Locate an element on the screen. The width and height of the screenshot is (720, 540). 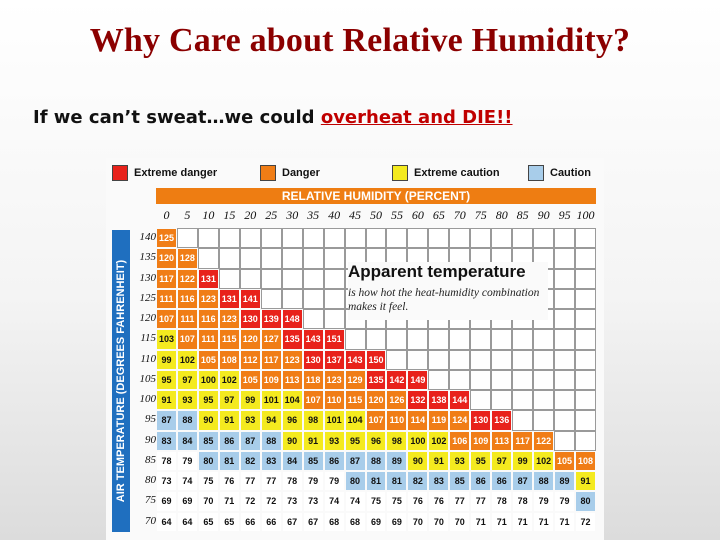
heat-cell: 119 is located at coordinates (439, 420).